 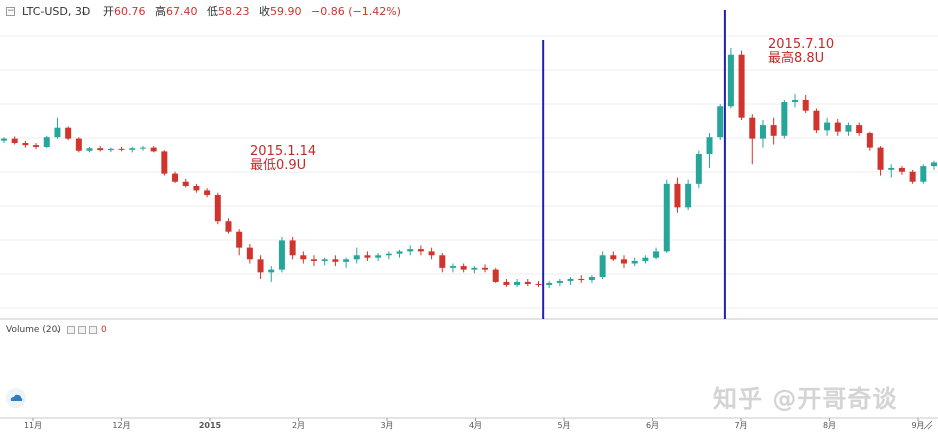 What do you see at coordinates (928, 423) in the screenshot?
I see `resize-handle-icon` at bounding box center [928, 423].